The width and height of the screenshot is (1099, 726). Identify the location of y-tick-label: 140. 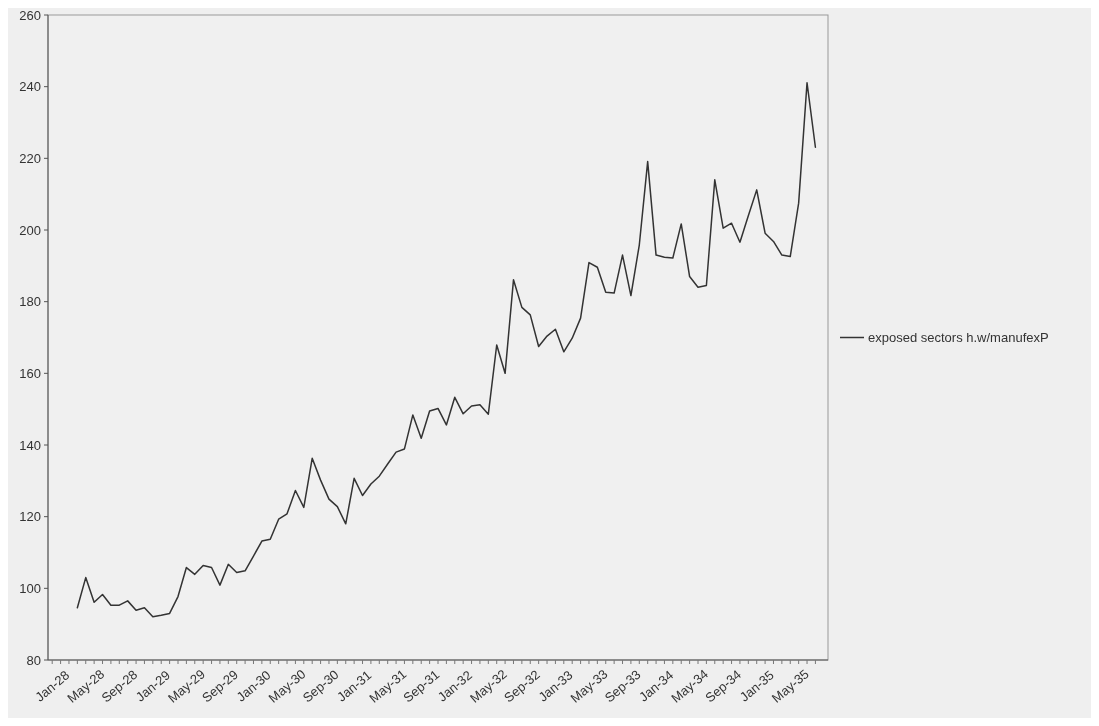
(30, 445).